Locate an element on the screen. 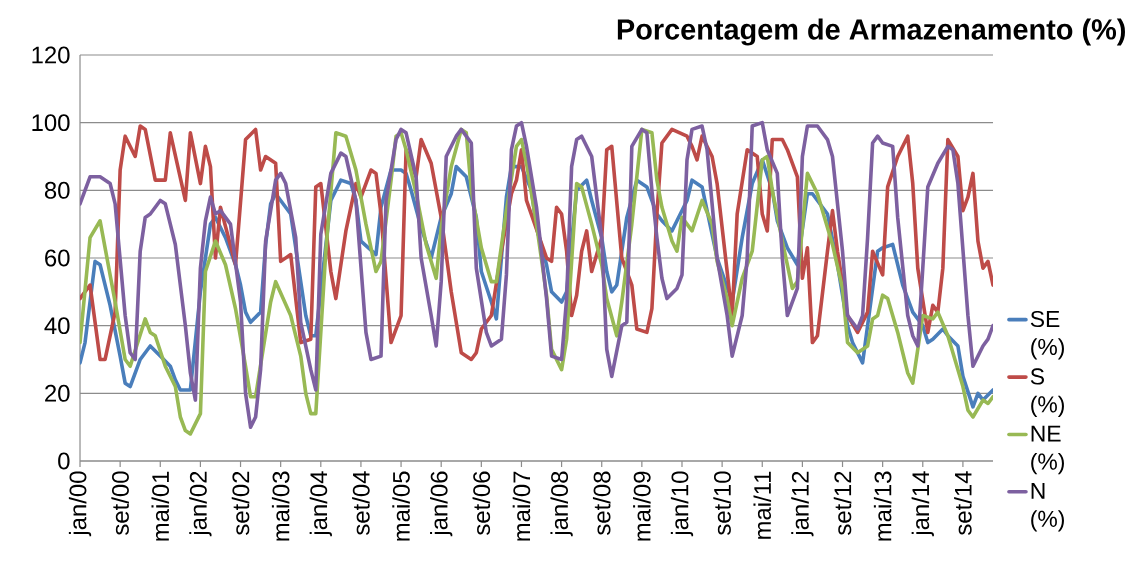 This screenshot has width=1135, height=562. legend-label: SE (%) is located at coordinates (1047, 335).